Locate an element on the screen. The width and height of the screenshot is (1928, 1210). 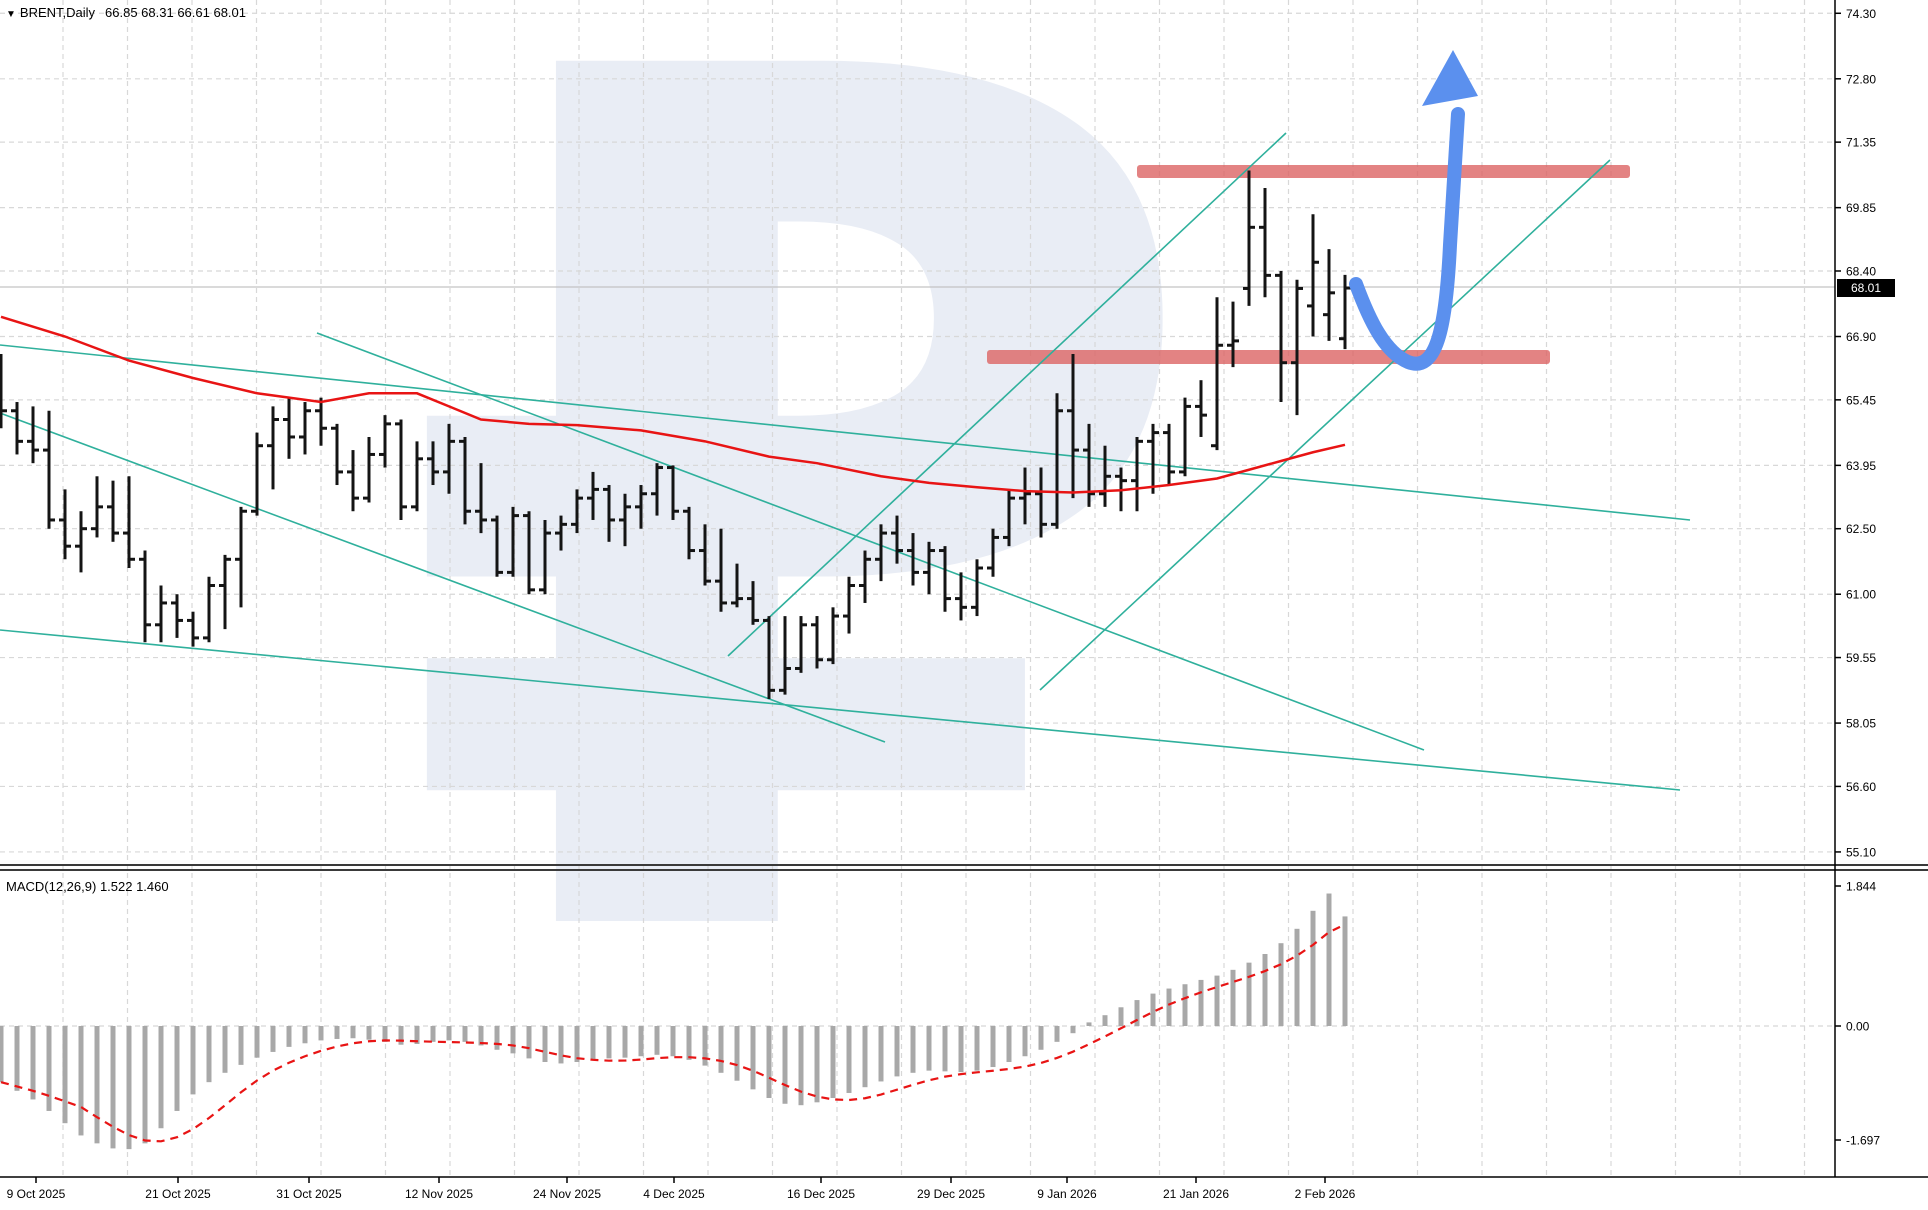
support-zone is located at coordinates (1268, 357).